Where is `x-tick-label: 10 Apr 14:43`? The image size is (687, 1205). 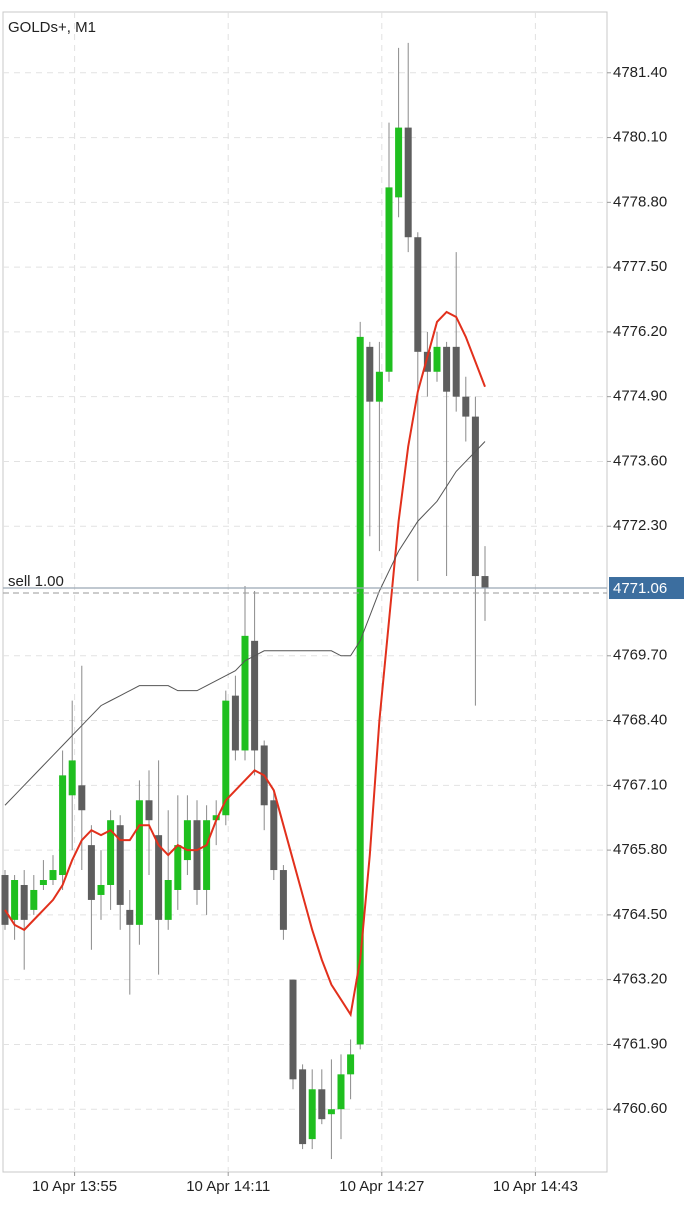
x-tick-label: 10 Apr 14:43 is located at coordinates (535, 1186).